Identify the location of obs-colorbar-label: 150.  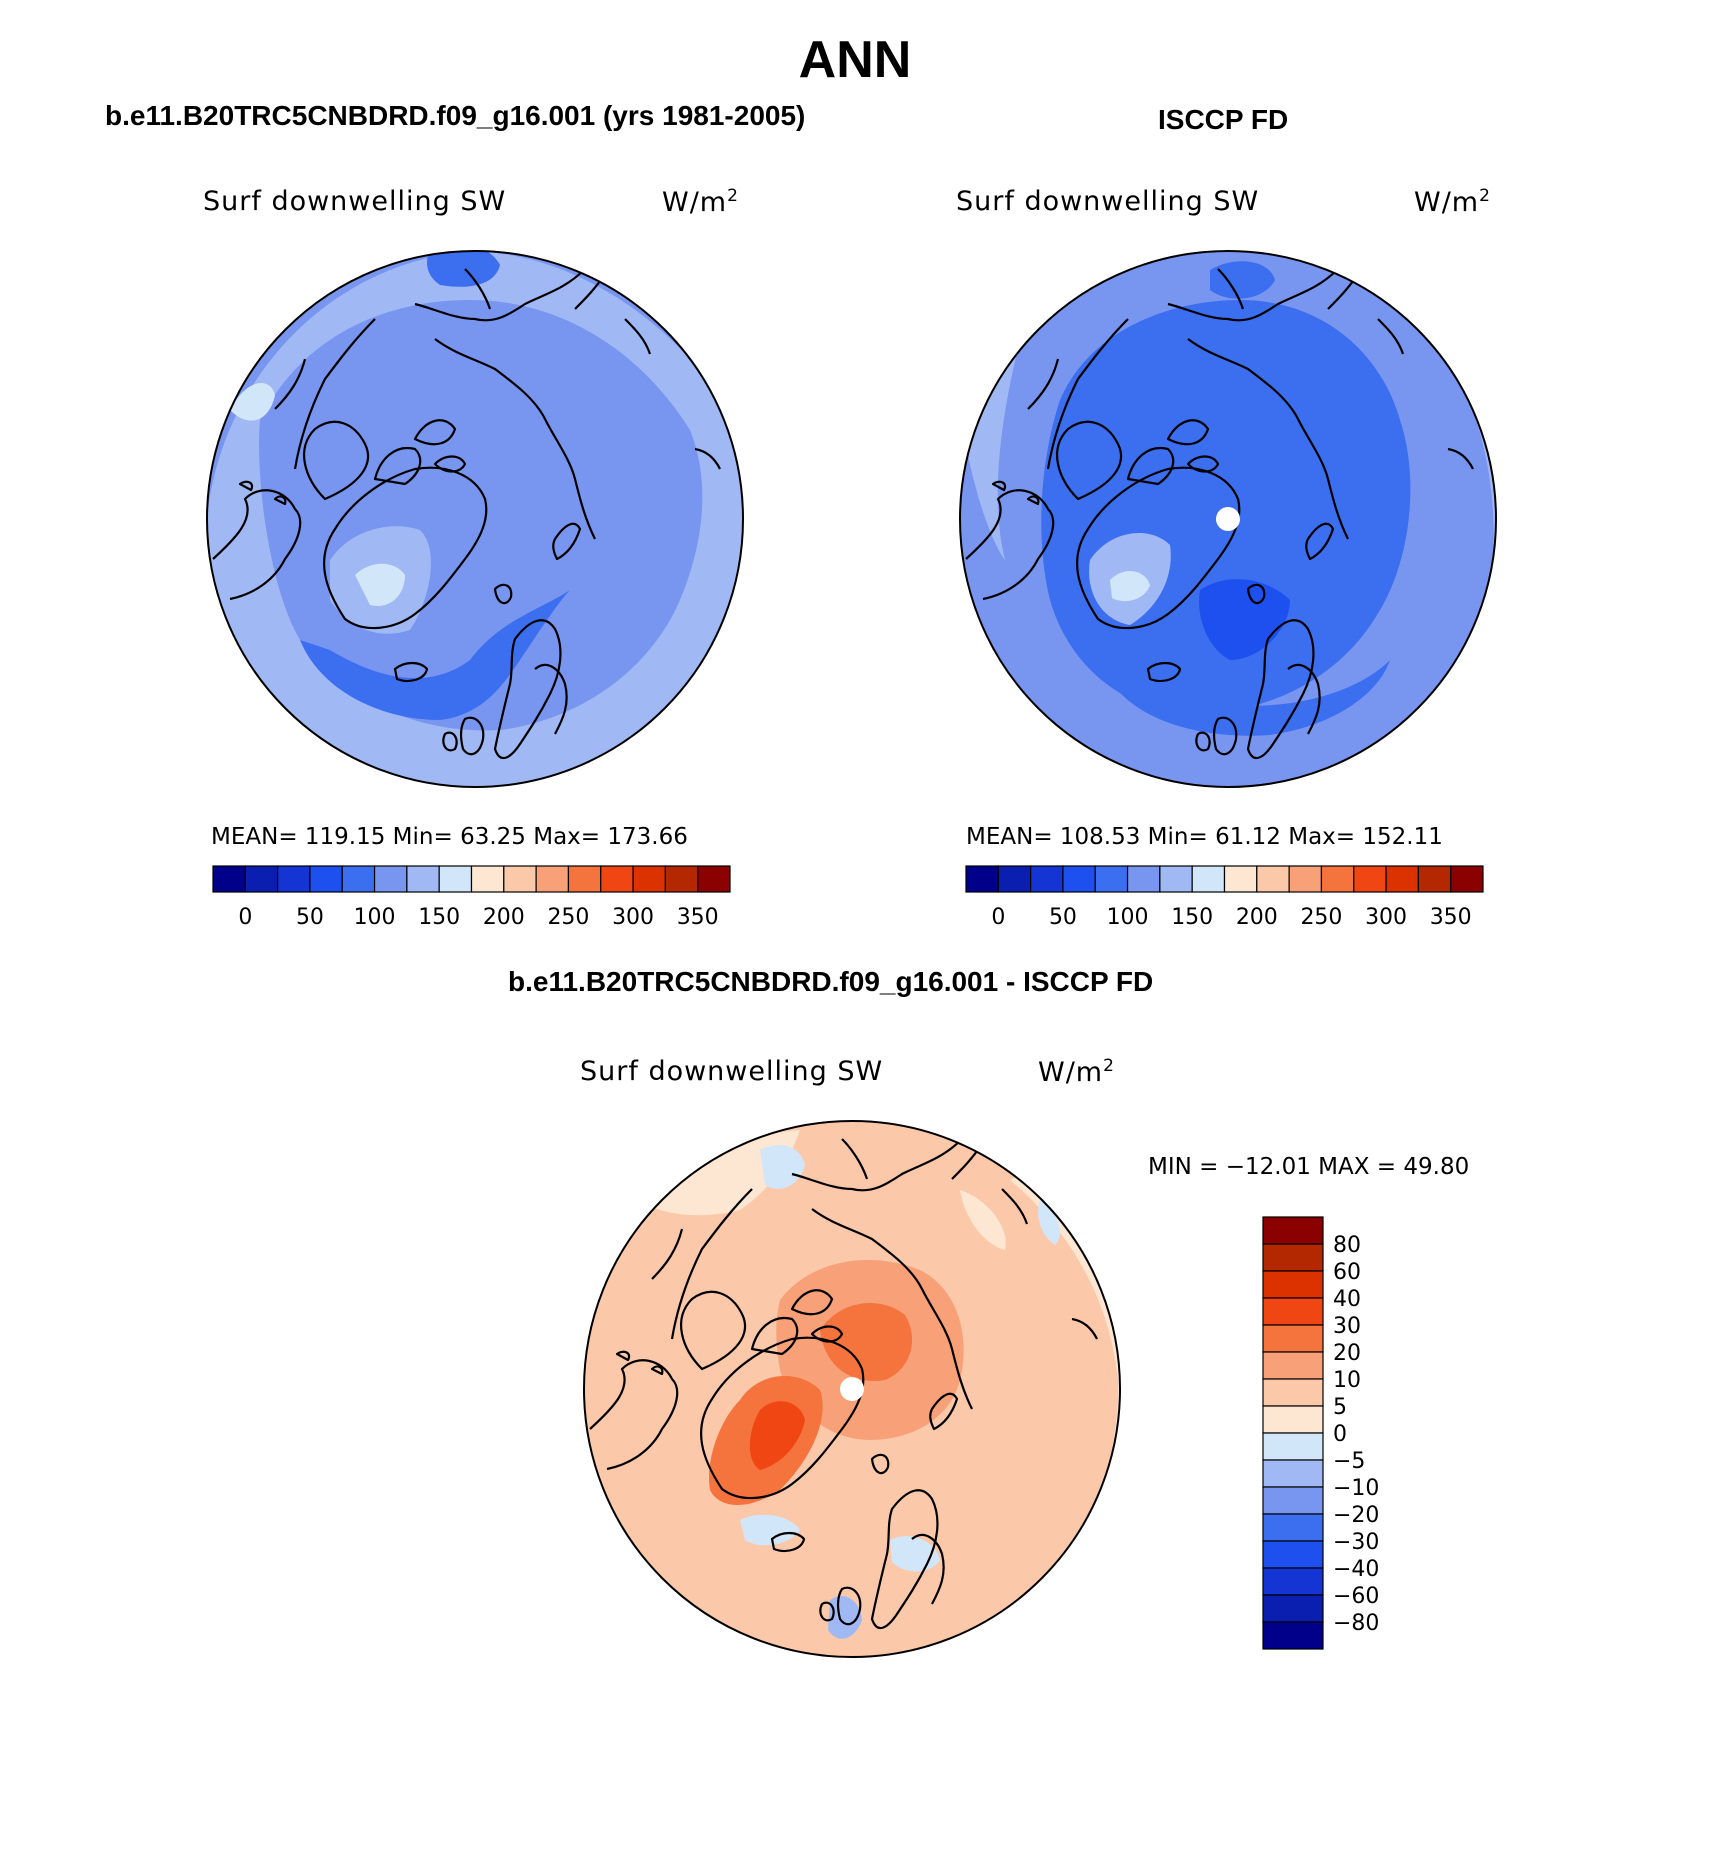
(1192, 917).